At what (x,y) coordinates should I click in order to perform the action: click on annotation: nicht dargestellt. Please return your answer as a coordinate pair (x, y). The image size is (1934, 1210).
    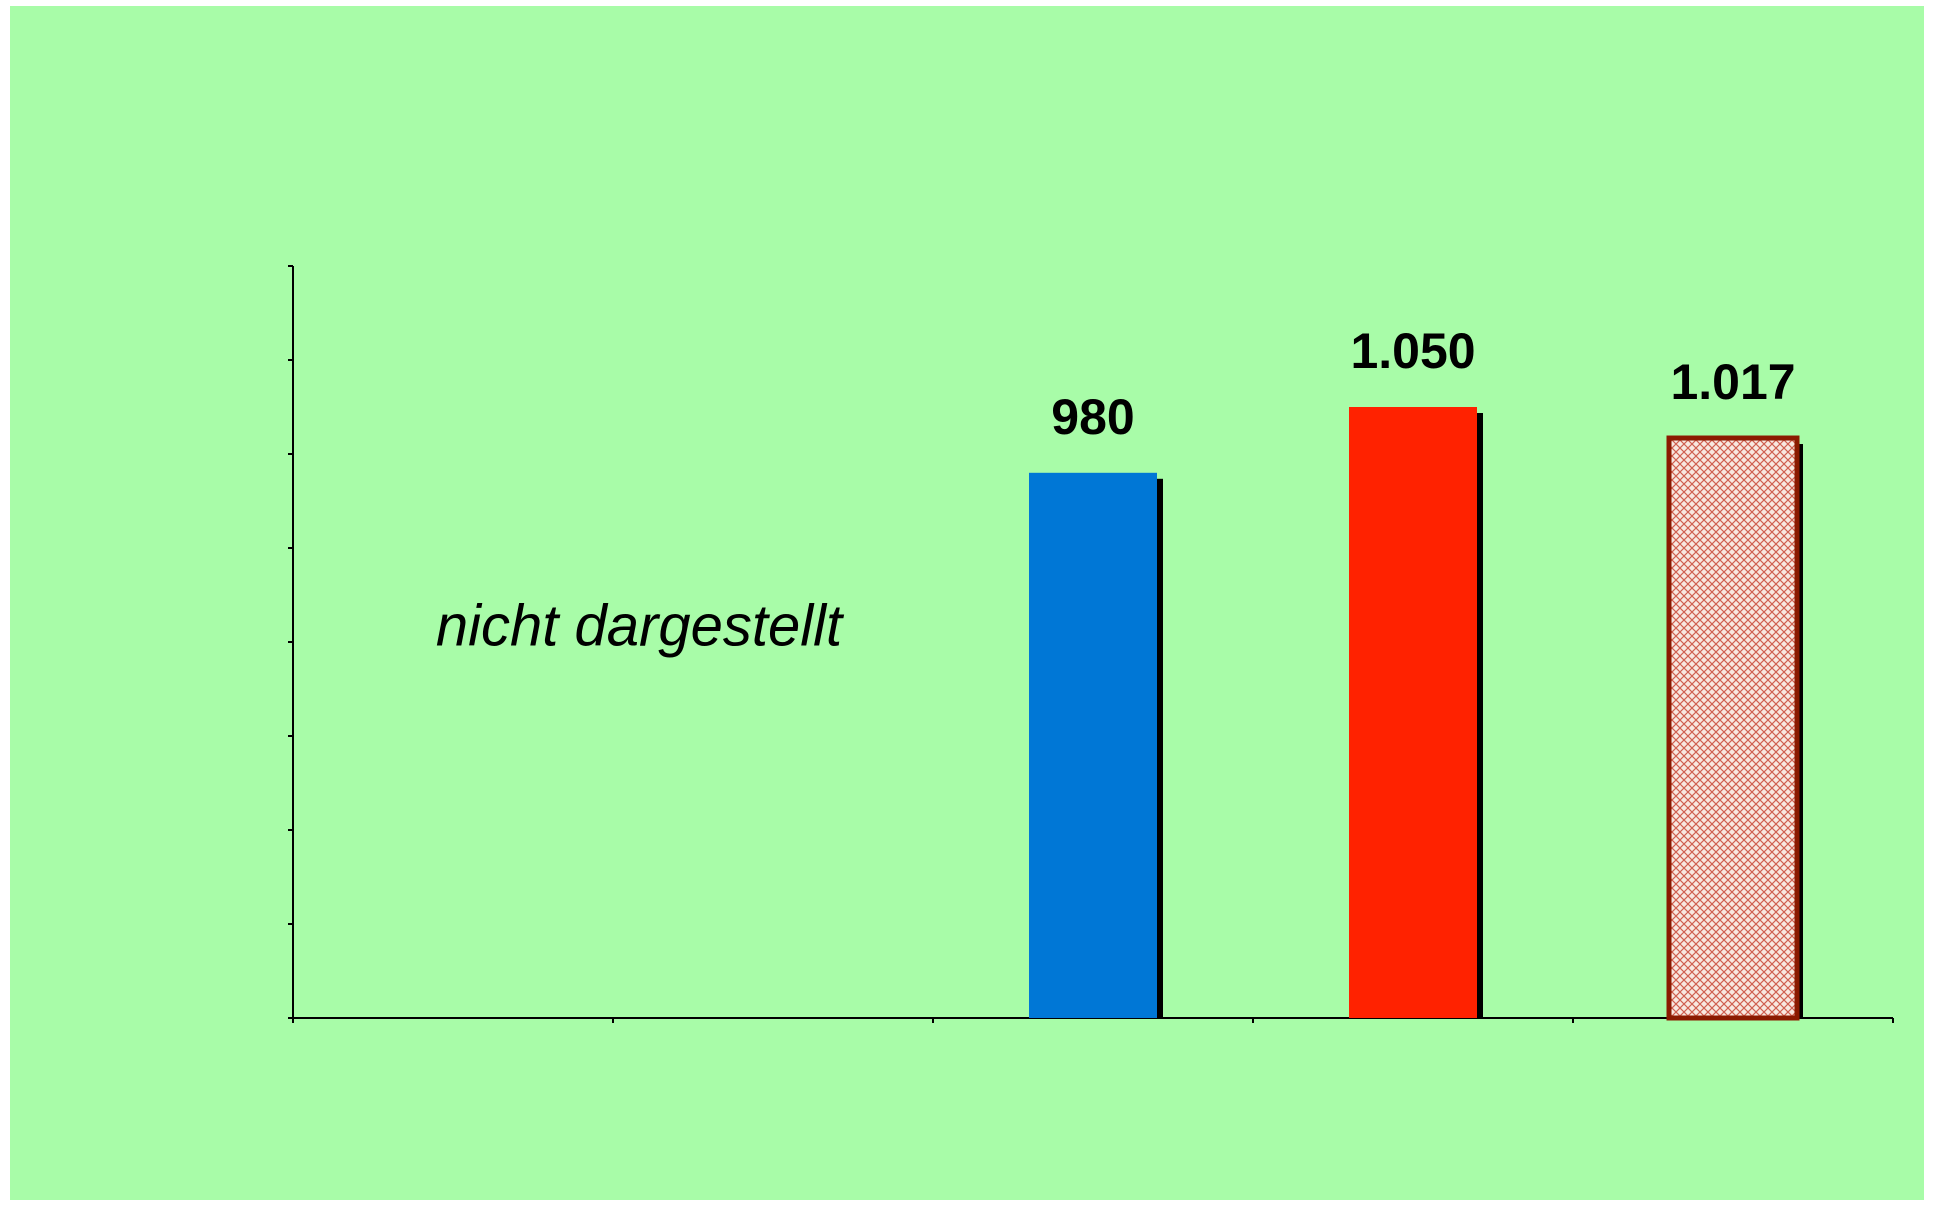
    Looking at the image, I should click on (640, 625).